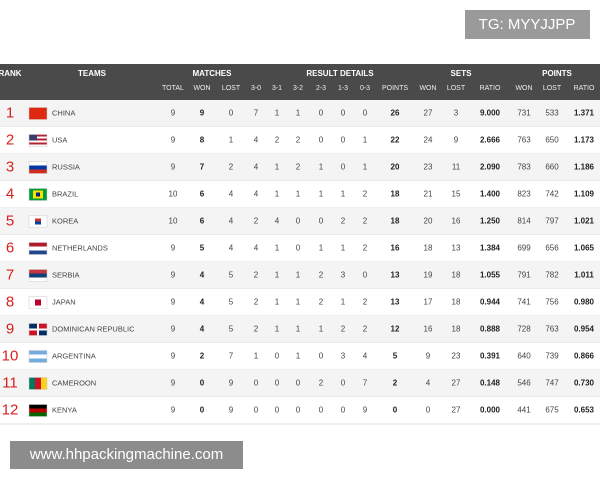 The image size is (600, 485). Describe the element at coordinates (462, 73) in the screenshot. I see `group-header: SETS` at that location.